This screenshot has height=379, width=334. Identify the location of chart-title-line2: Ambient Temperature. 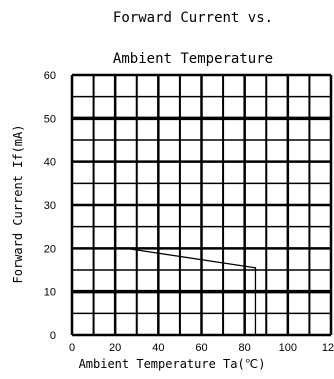
(193, 59).